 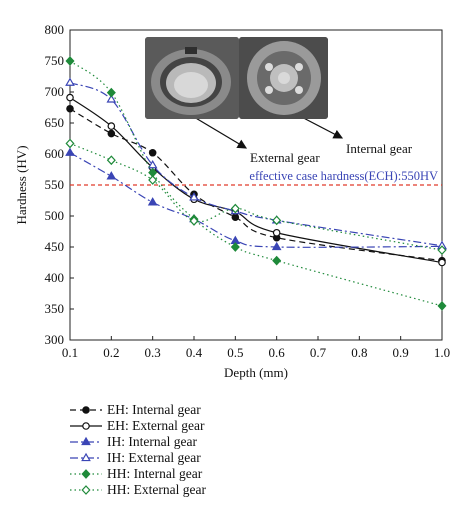 I want to click on x-tick-label: 0.3, so click(x=153, y=352).